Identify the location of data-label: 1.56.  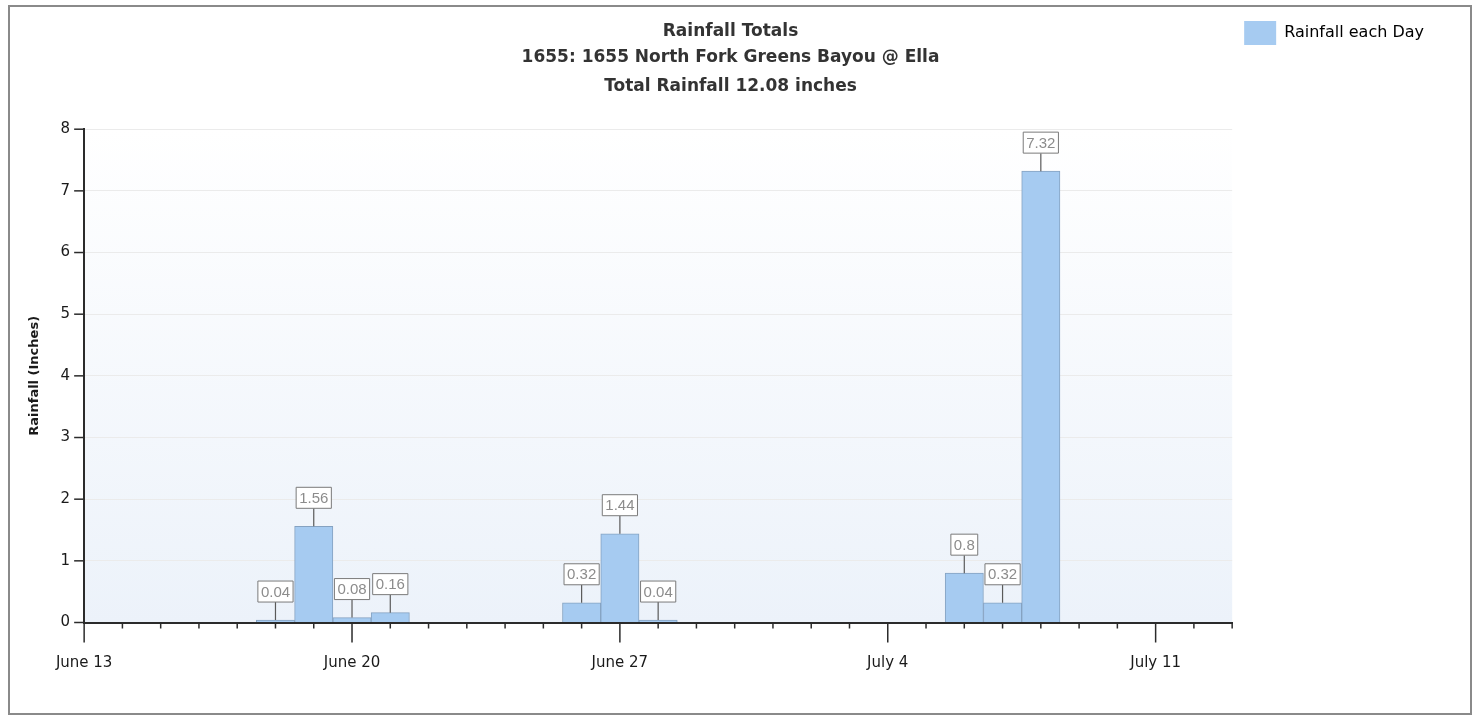
(314, 497).